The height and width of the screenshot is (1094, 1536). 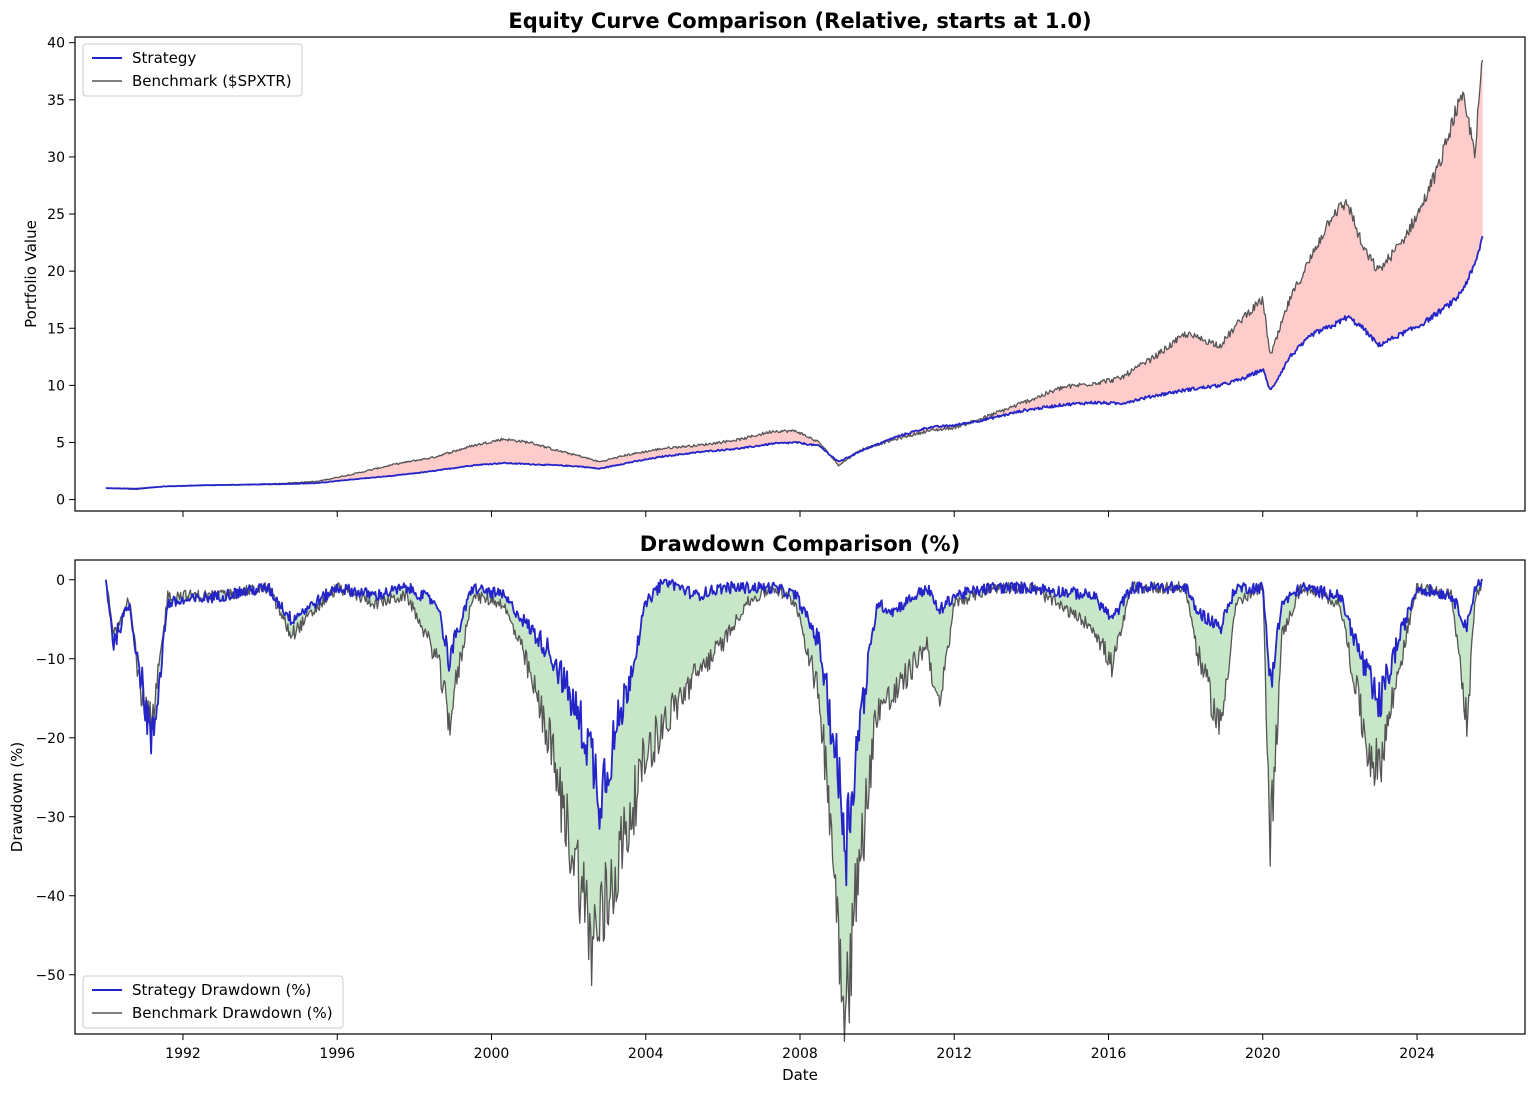 What do you see at coordinates (800, 1075) in the screenshot?
I see `drawdown-x-label: Date` at bounding box center [800, 1075].